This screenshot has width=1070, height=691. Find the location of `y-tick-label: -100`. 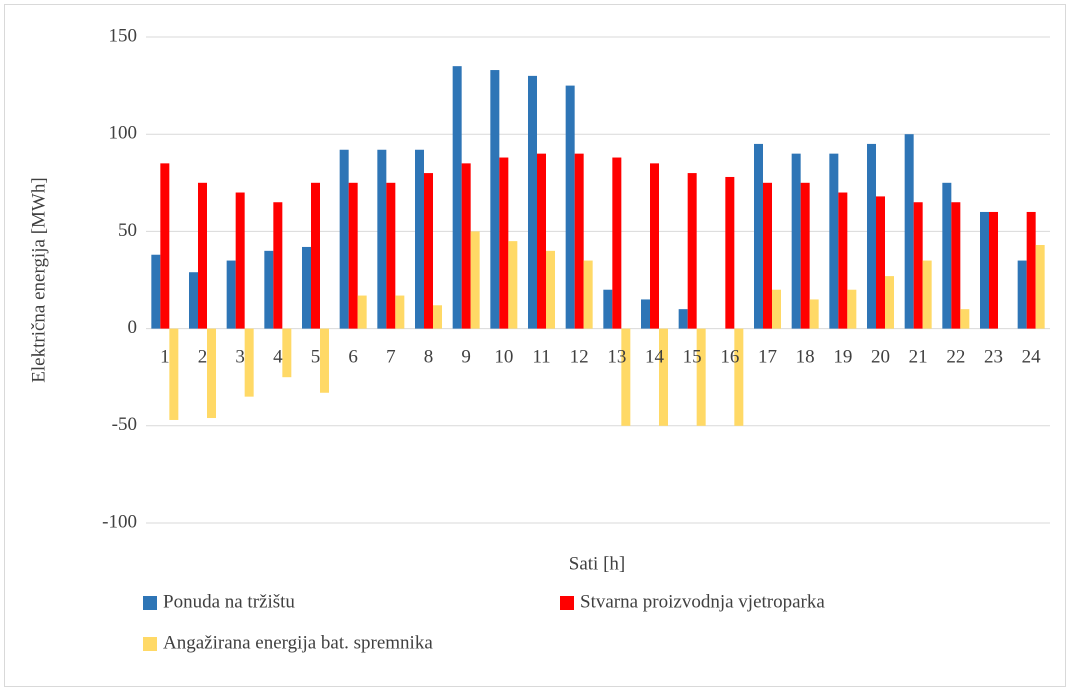

y-tick-label: -100 is located at coordinates (119, 521).